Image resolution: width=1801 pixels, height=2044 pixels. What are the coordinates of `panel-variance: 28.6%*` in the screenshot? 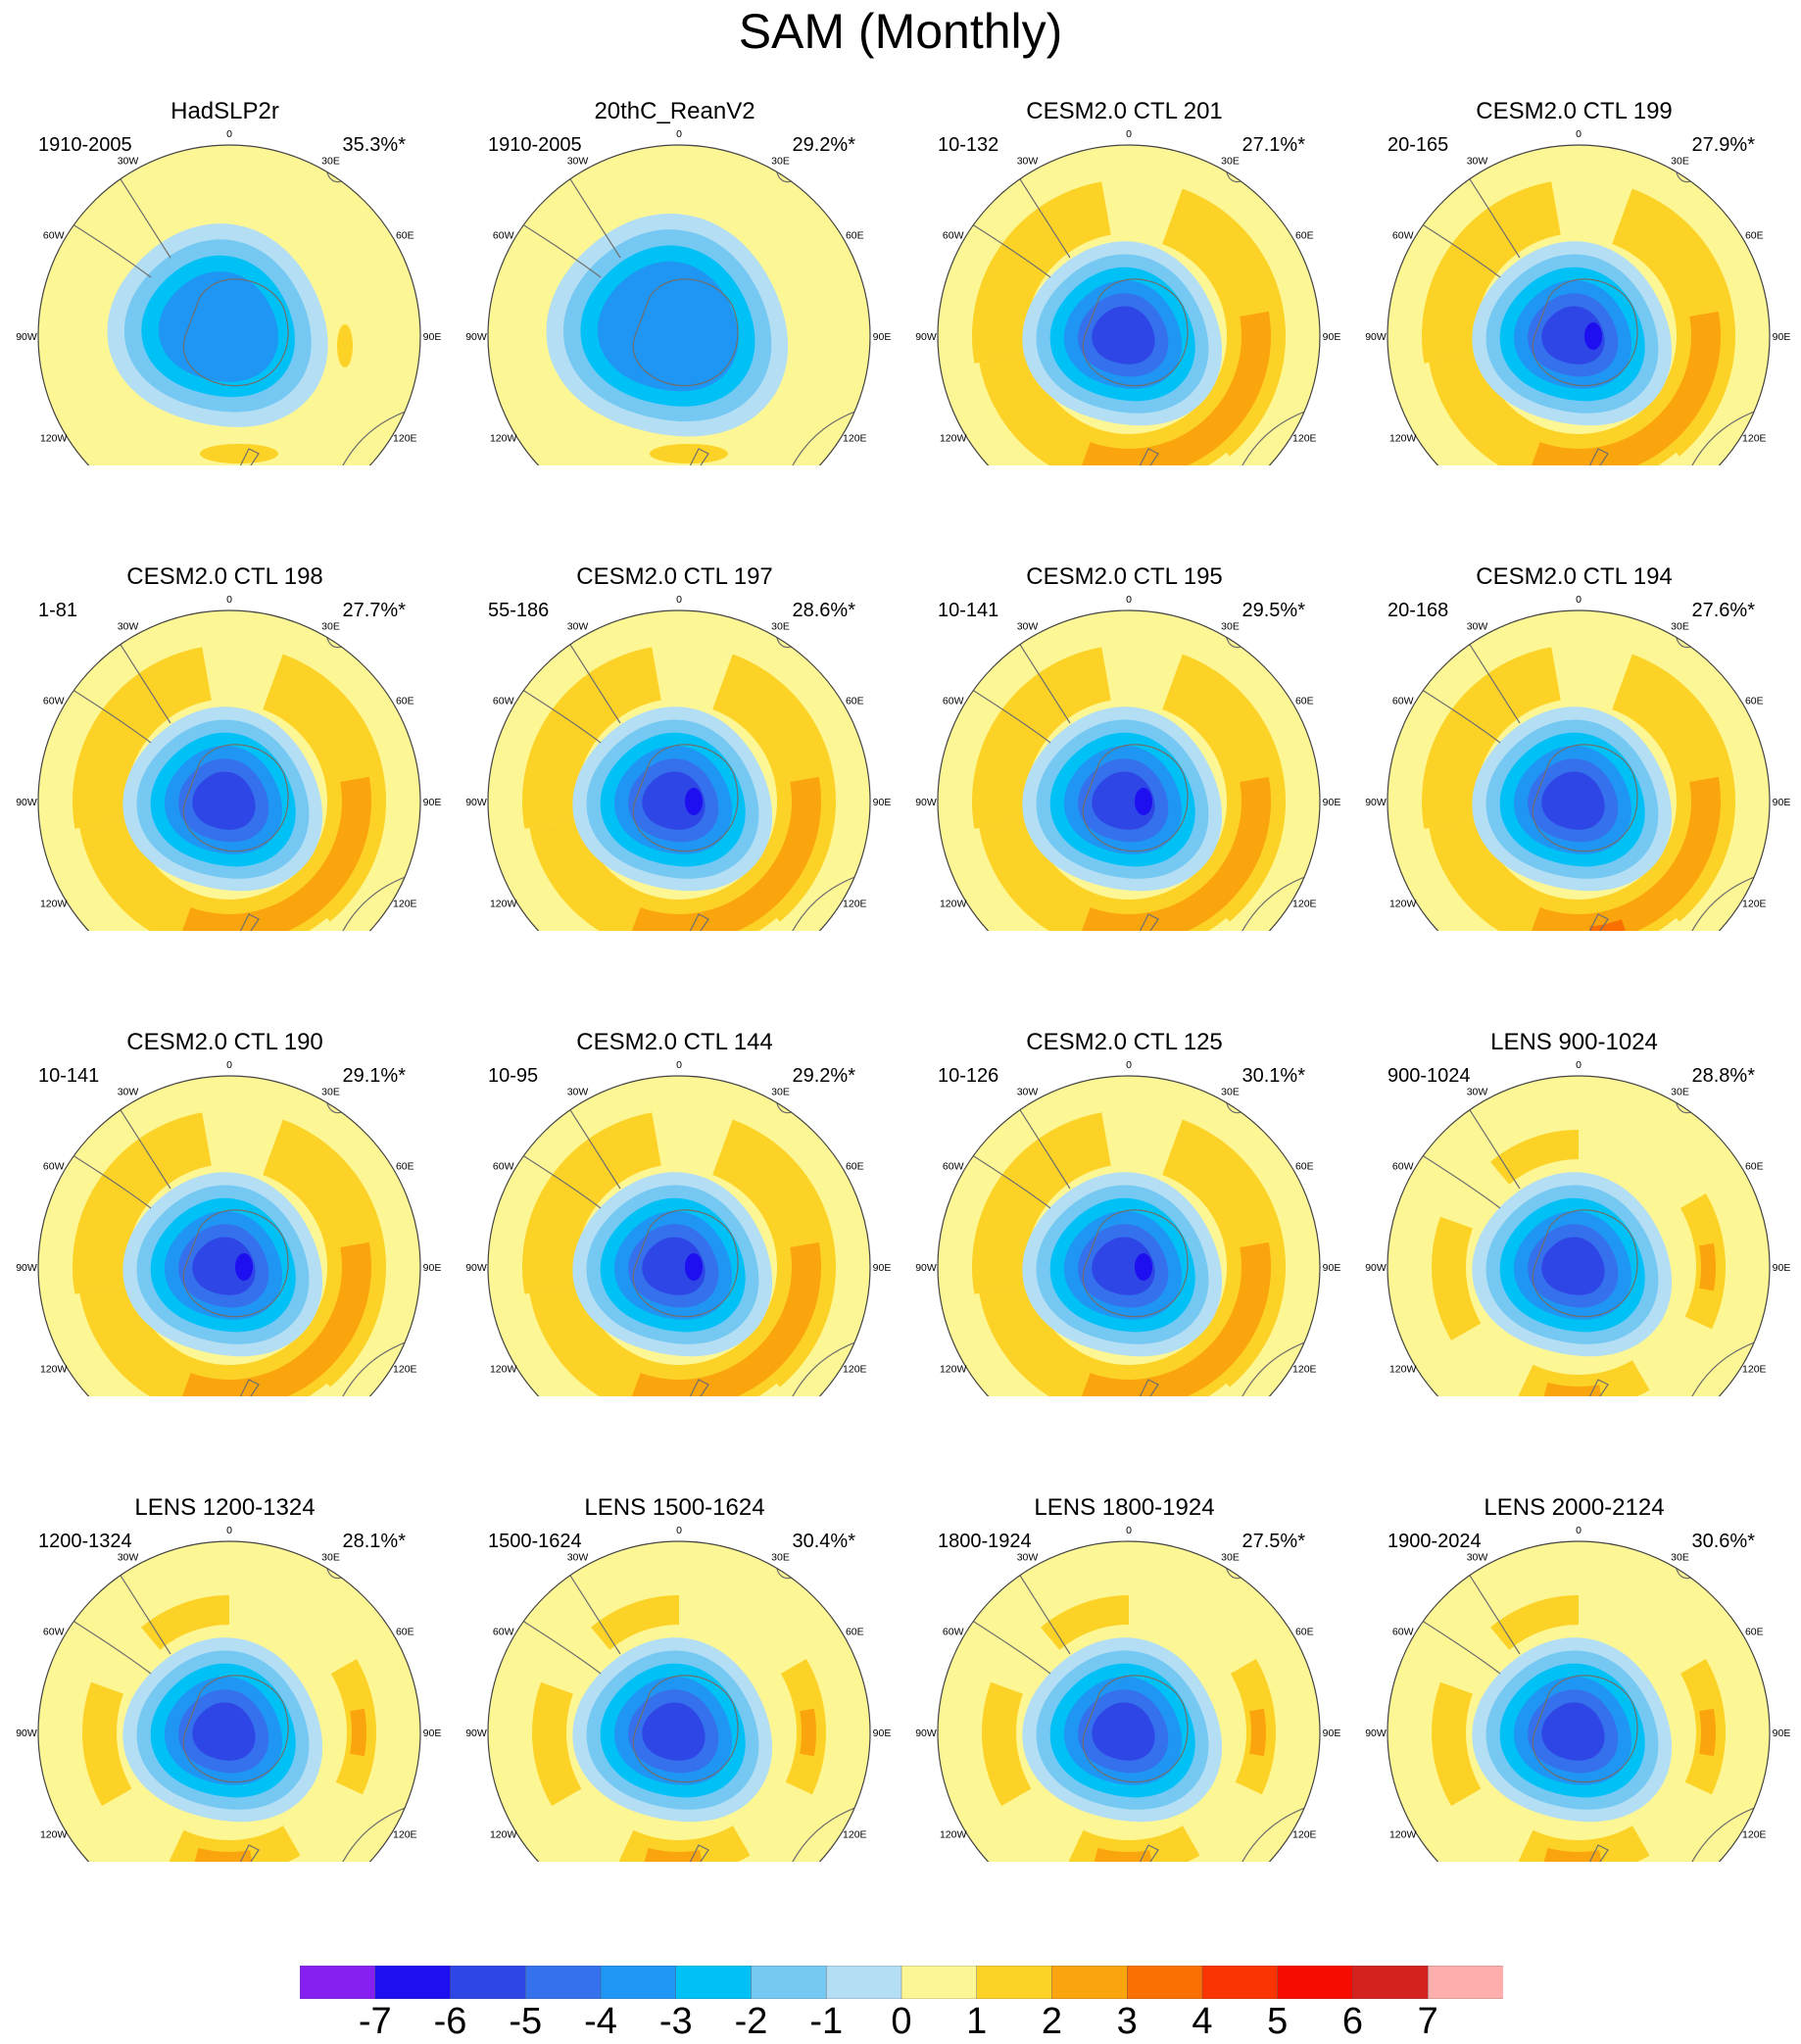 It's located at (824, 610).